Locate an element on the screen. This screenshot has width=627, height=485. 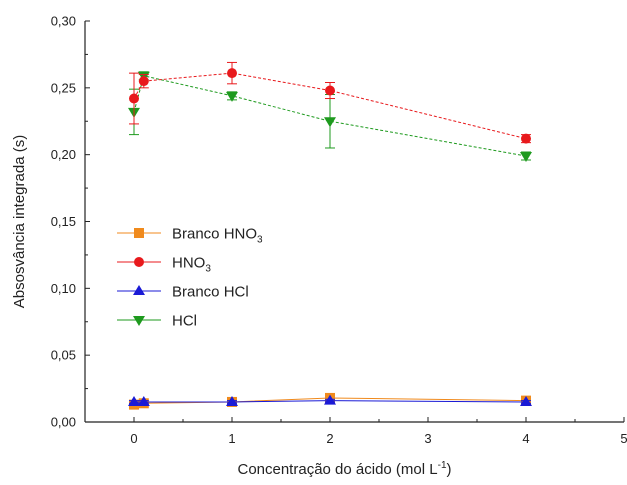
x-axis-title: Concentração do ácido (mol L-1) is located at coordinates (344, 469).